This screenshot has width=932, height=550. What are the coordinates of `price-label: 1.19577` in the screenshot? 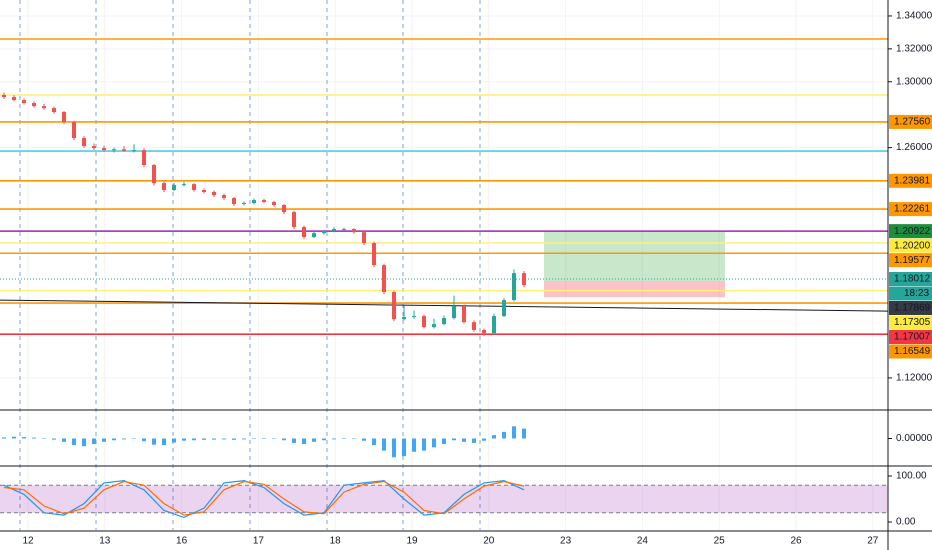 It's located at (912, 260).